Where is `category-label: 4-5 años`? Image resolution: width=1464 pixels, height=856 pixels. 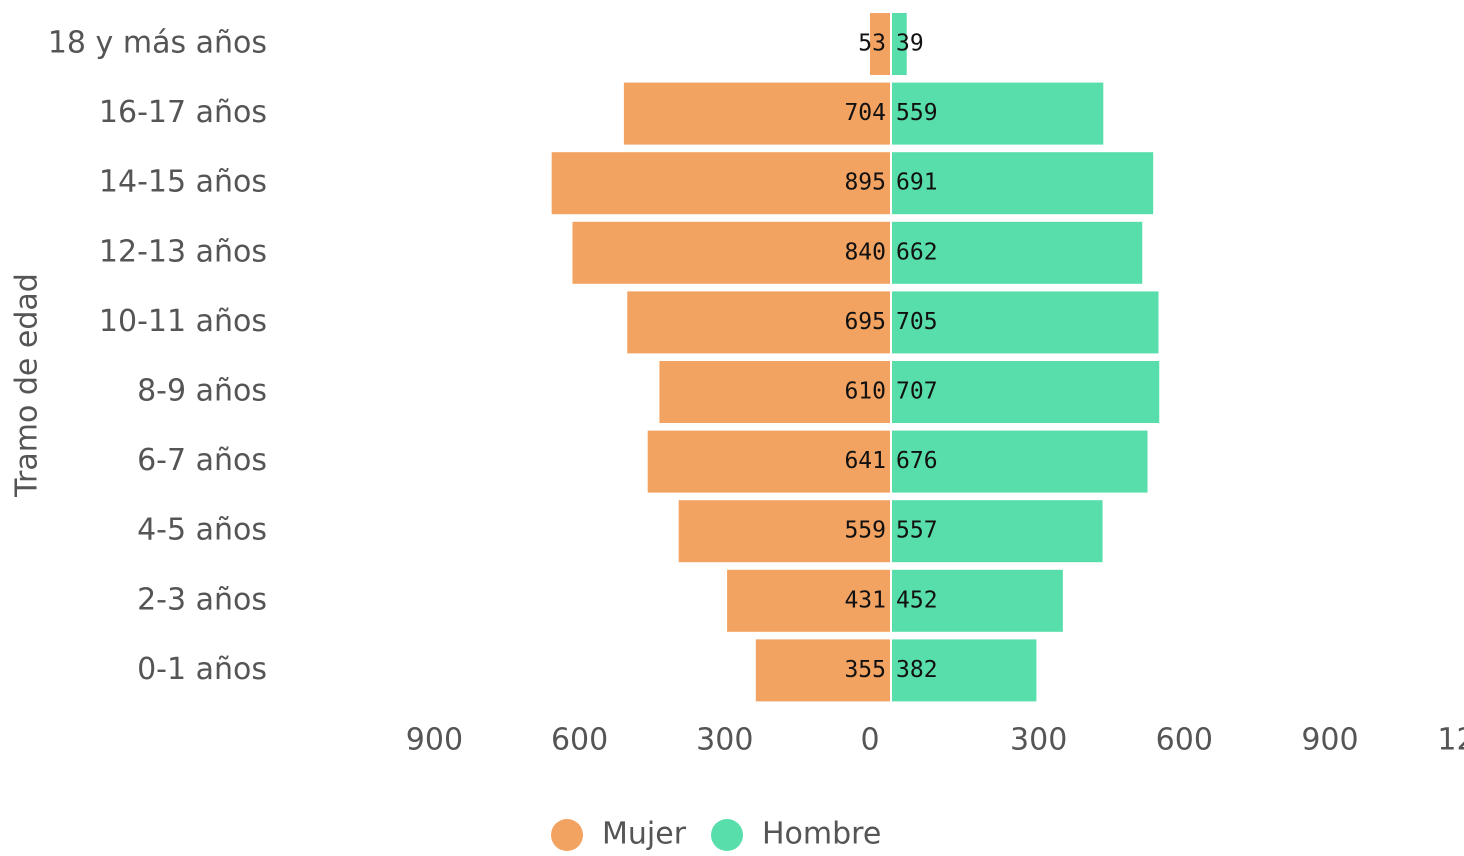
category-label: 4-5 años is located at coordinates (202, 530).